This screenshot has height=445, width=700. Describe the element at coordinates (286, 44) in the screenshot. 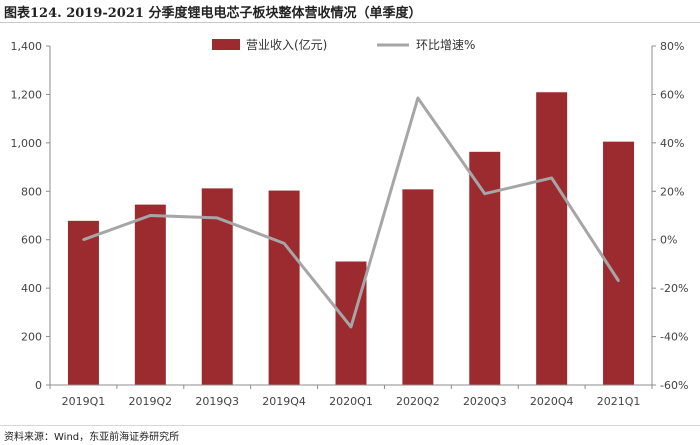

I see `legend-label-revenue: 营业收入(亿元)` at that location.